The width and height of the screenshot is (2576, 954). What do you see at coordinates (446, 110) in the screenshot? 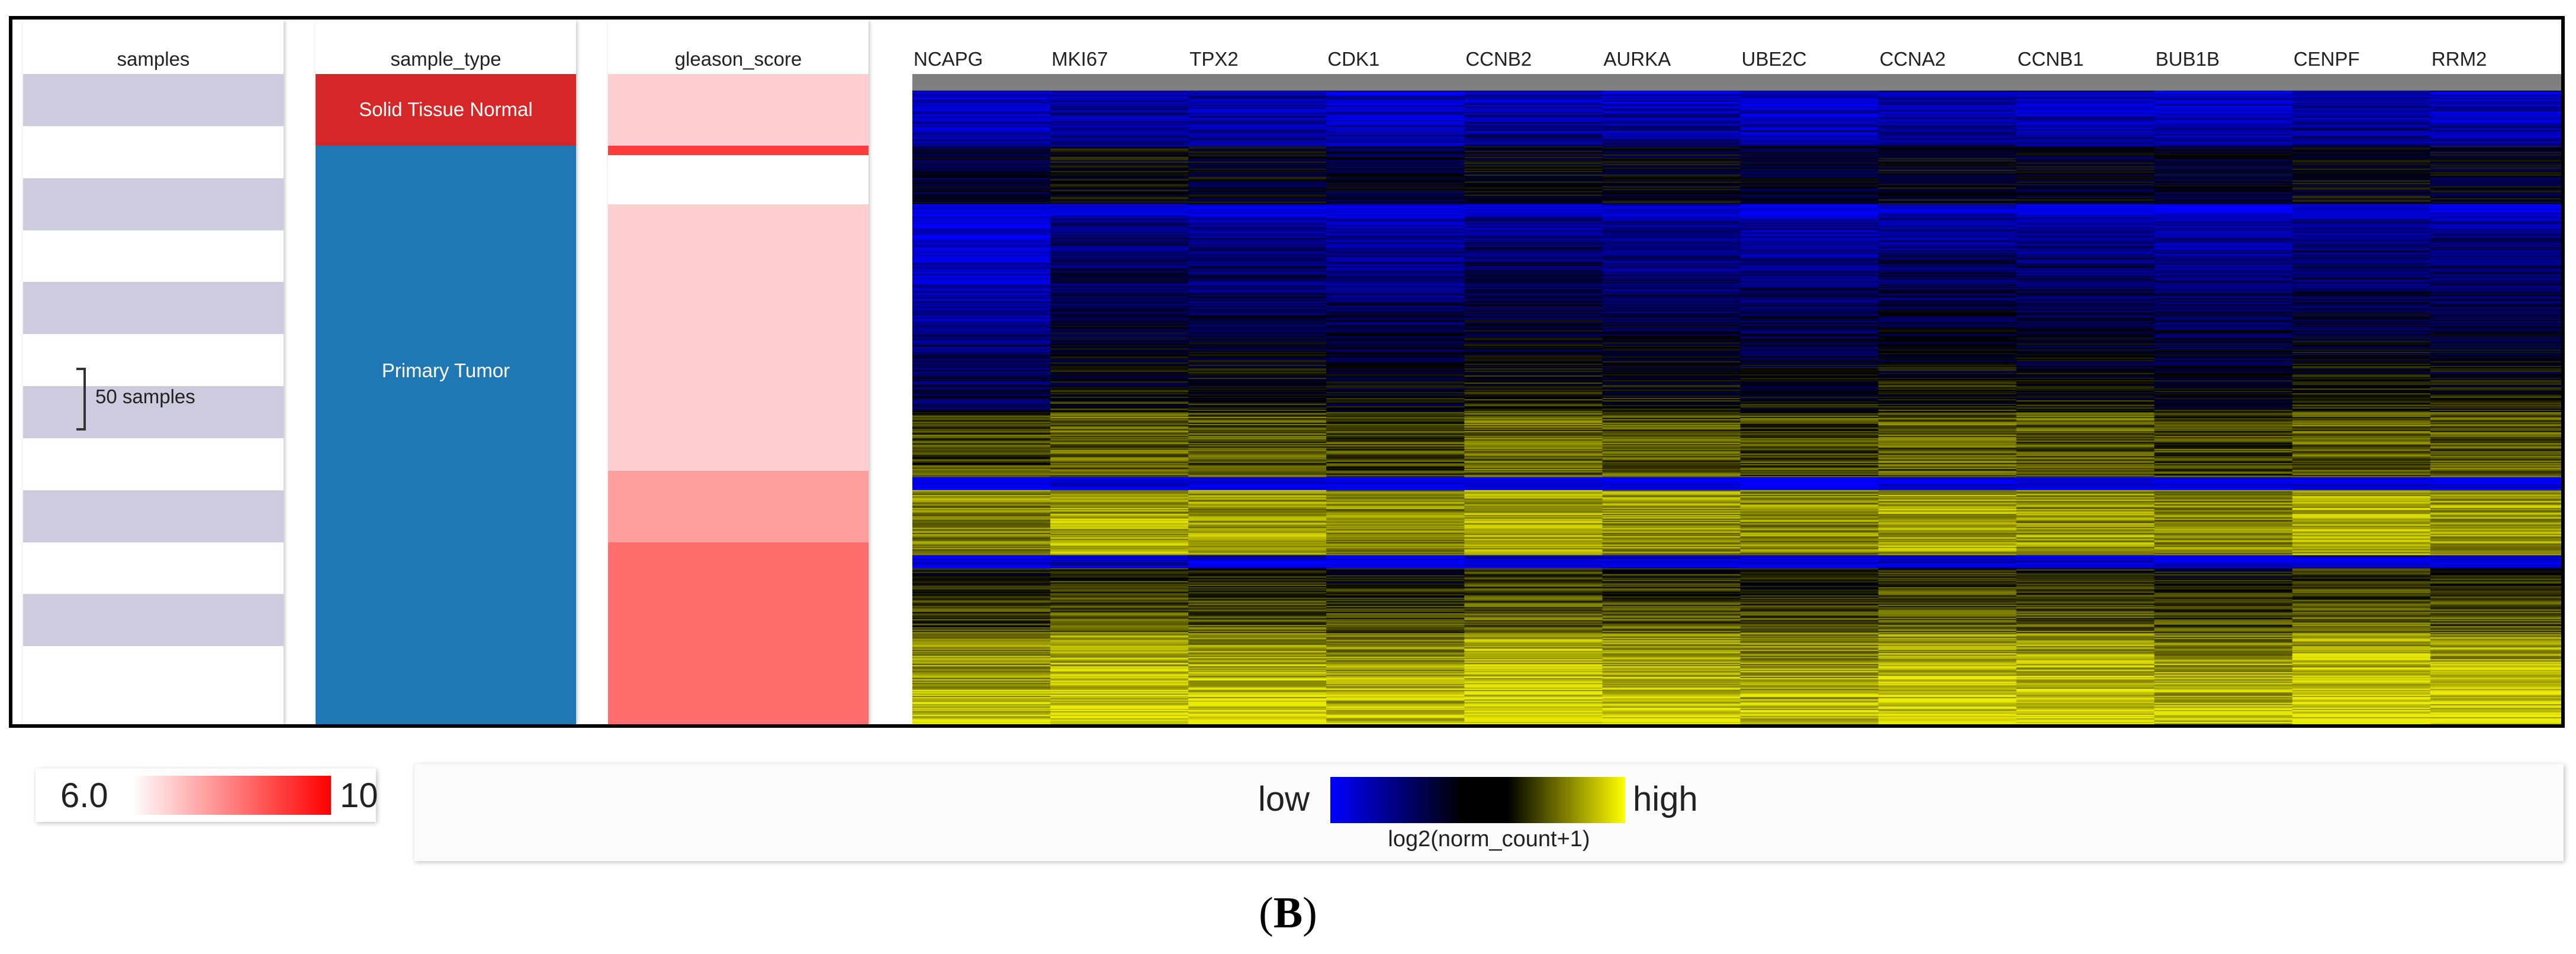
I see `sample-type-segment-normal: Solid Tissue Normal` at bounding box center [446, 110].